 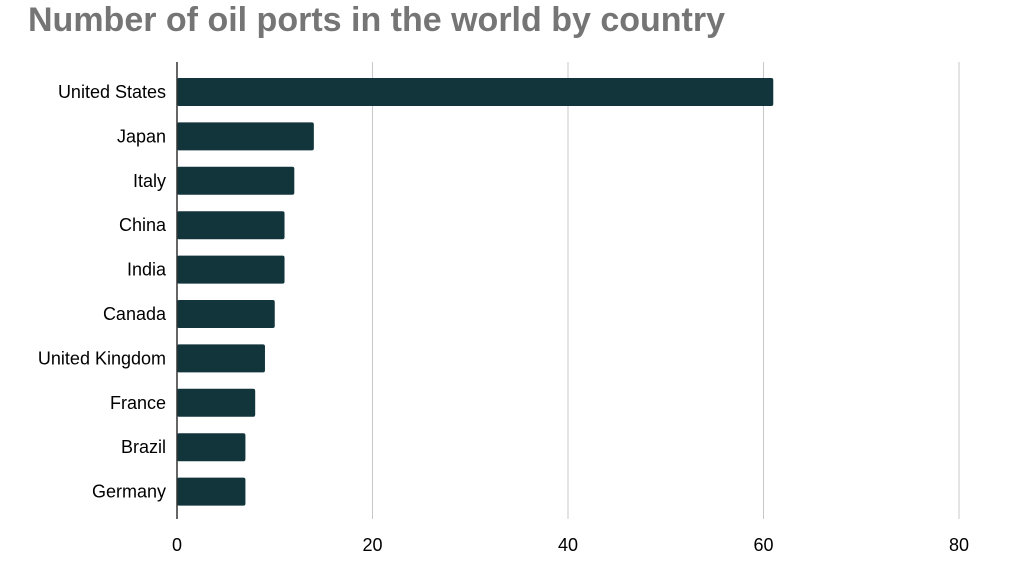 I want to click on category-label: China, so click(x=143, y=225).